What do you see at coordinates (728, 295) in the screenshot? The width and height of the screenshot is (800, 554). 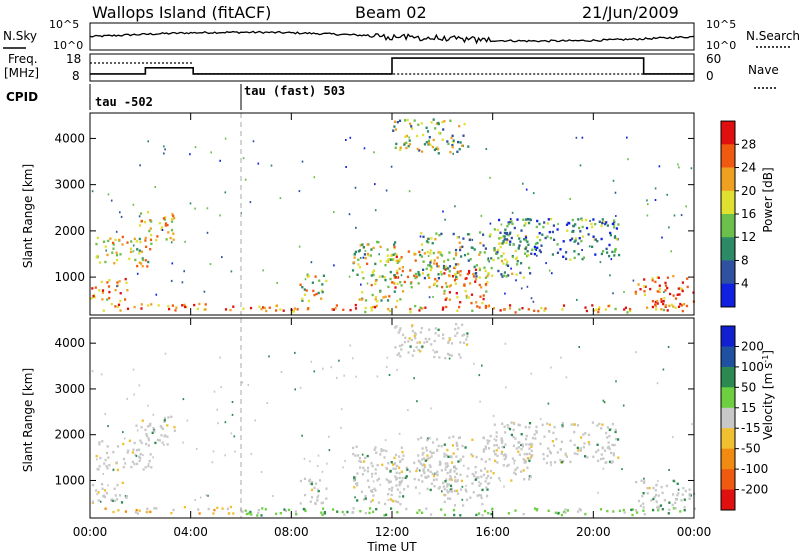 I see `colorbar-segment` at bounding box center [728, 295].